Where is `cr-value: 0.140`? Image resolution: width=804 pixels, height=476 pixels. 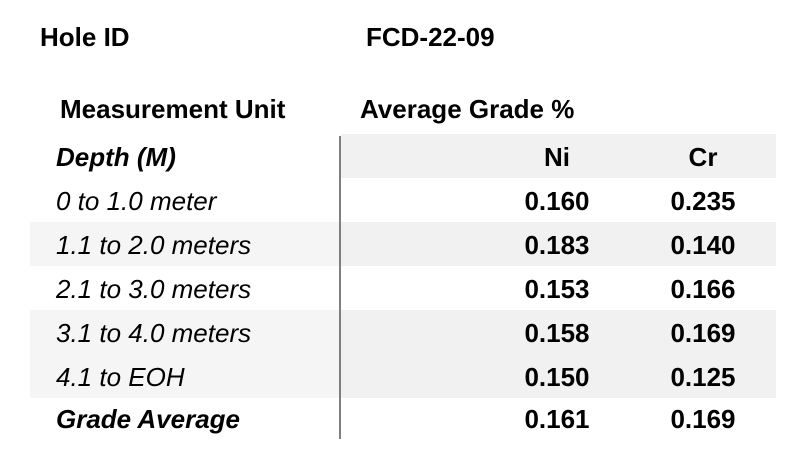 cr-value: 0.140 is located at coordinates (703, 245).